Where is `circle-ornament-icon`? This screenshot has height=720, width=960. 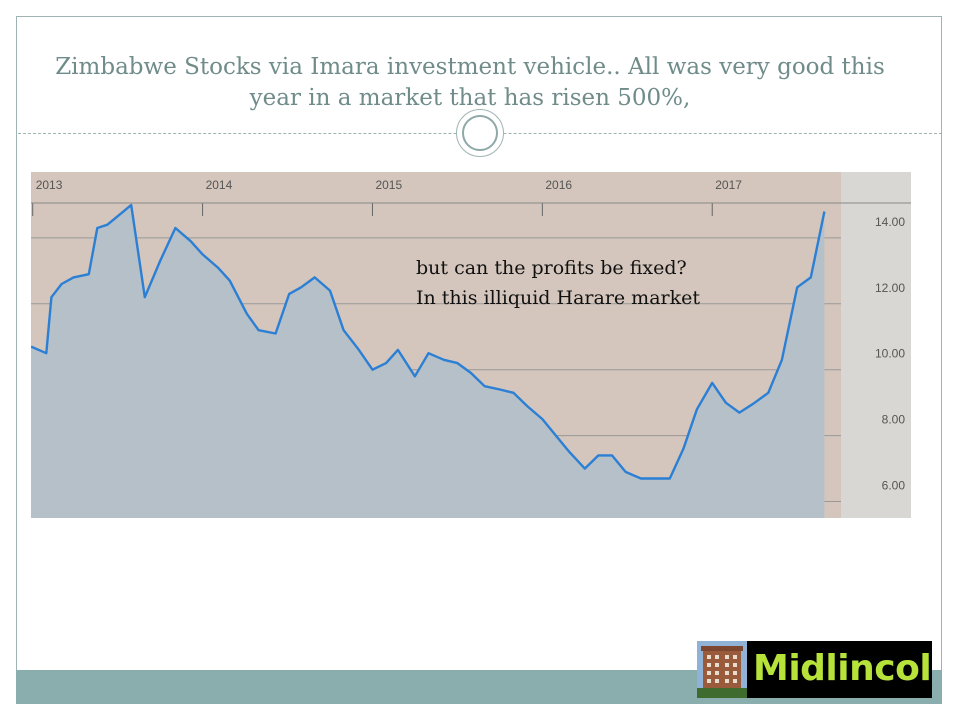 circle-ornament-icon is located at coordinates (480, 133).